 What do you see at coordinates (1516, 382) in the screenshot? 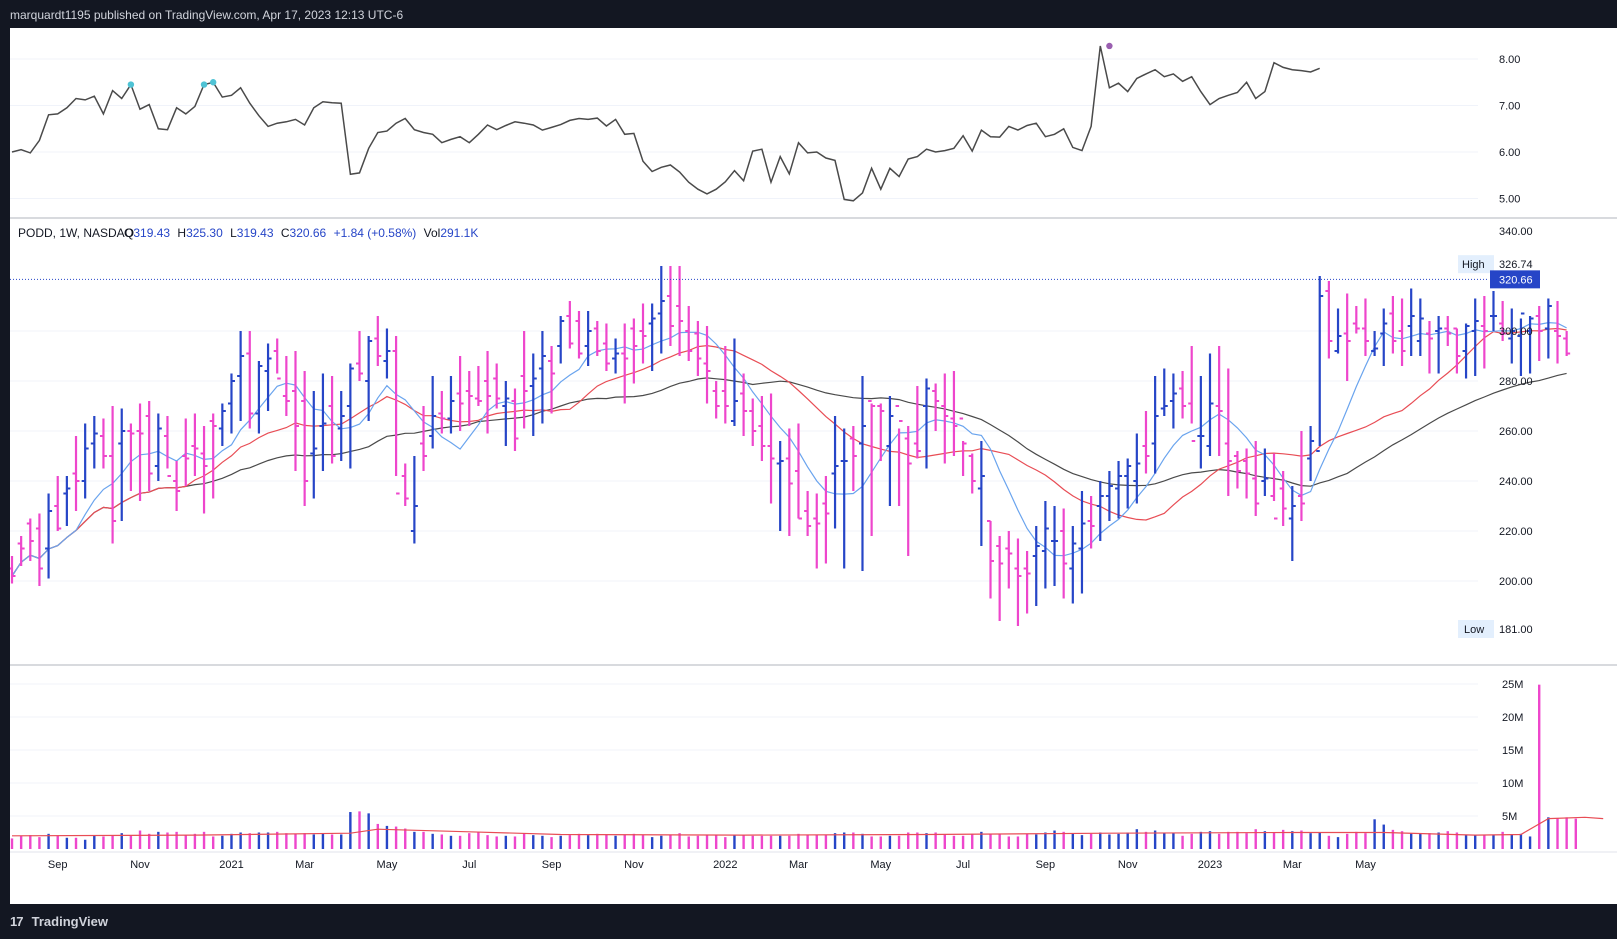
I see `price-axis-tick: 280.00` at bounding box center [1516, 382].